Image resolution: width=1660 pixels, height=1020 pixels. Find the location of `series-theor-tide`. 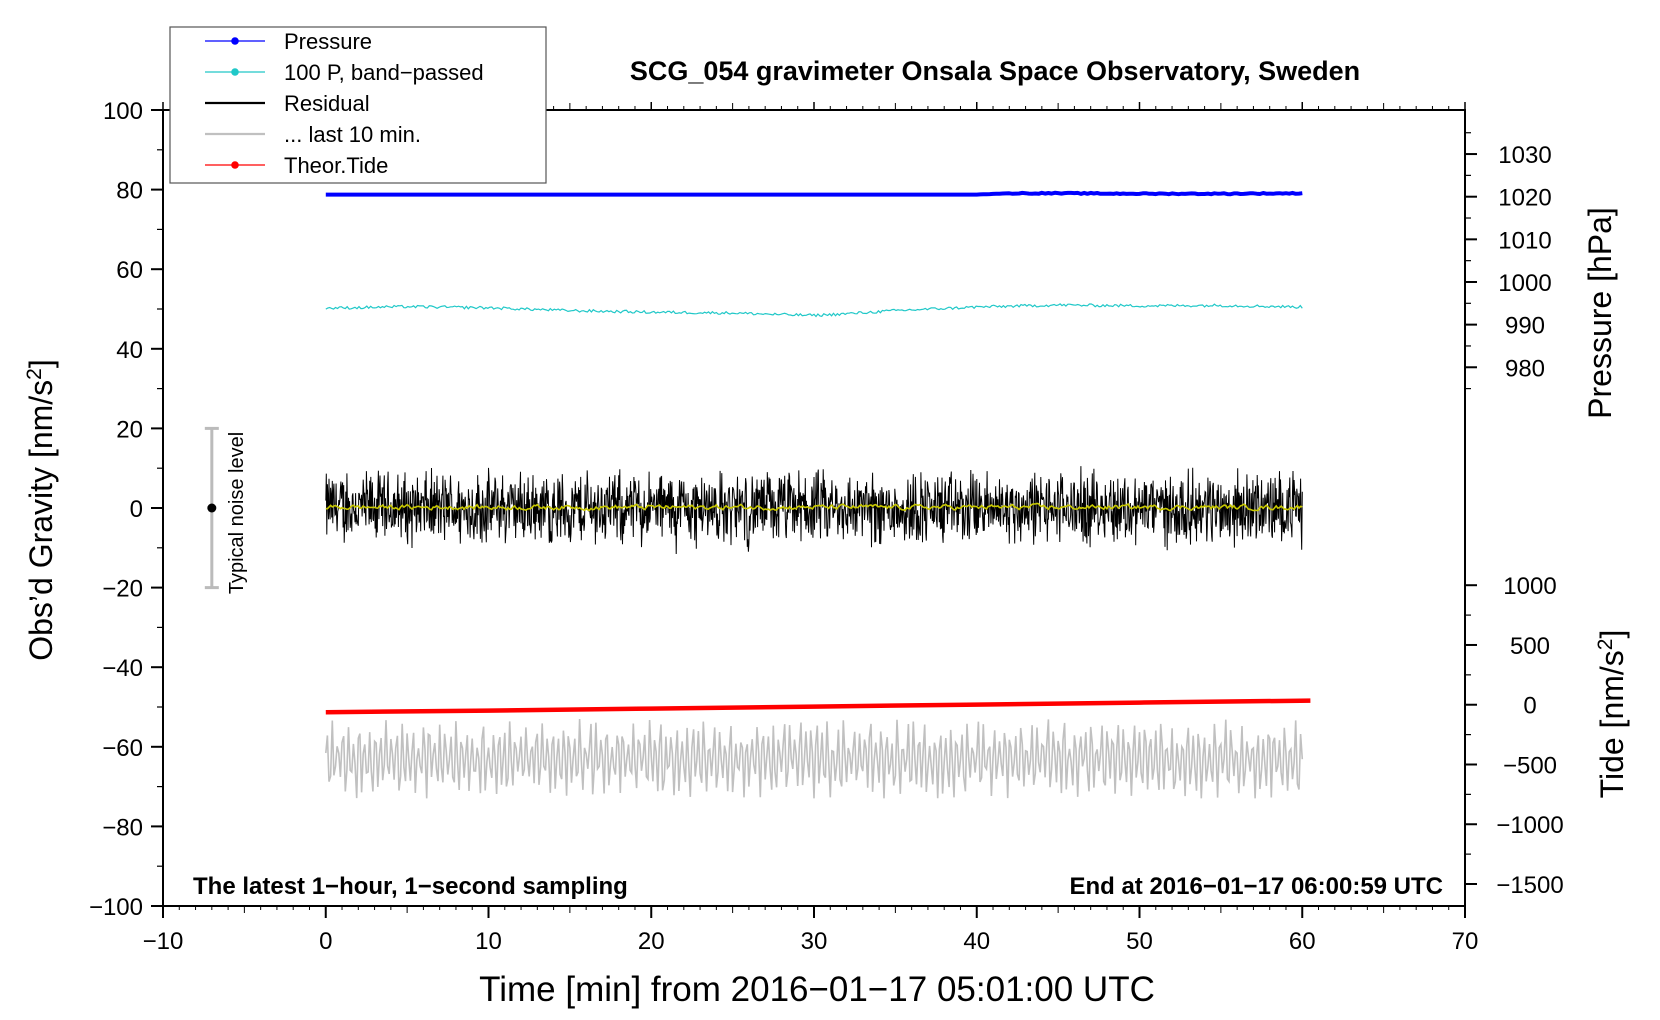

series-theor-tide is located at coordinates (818, 706).